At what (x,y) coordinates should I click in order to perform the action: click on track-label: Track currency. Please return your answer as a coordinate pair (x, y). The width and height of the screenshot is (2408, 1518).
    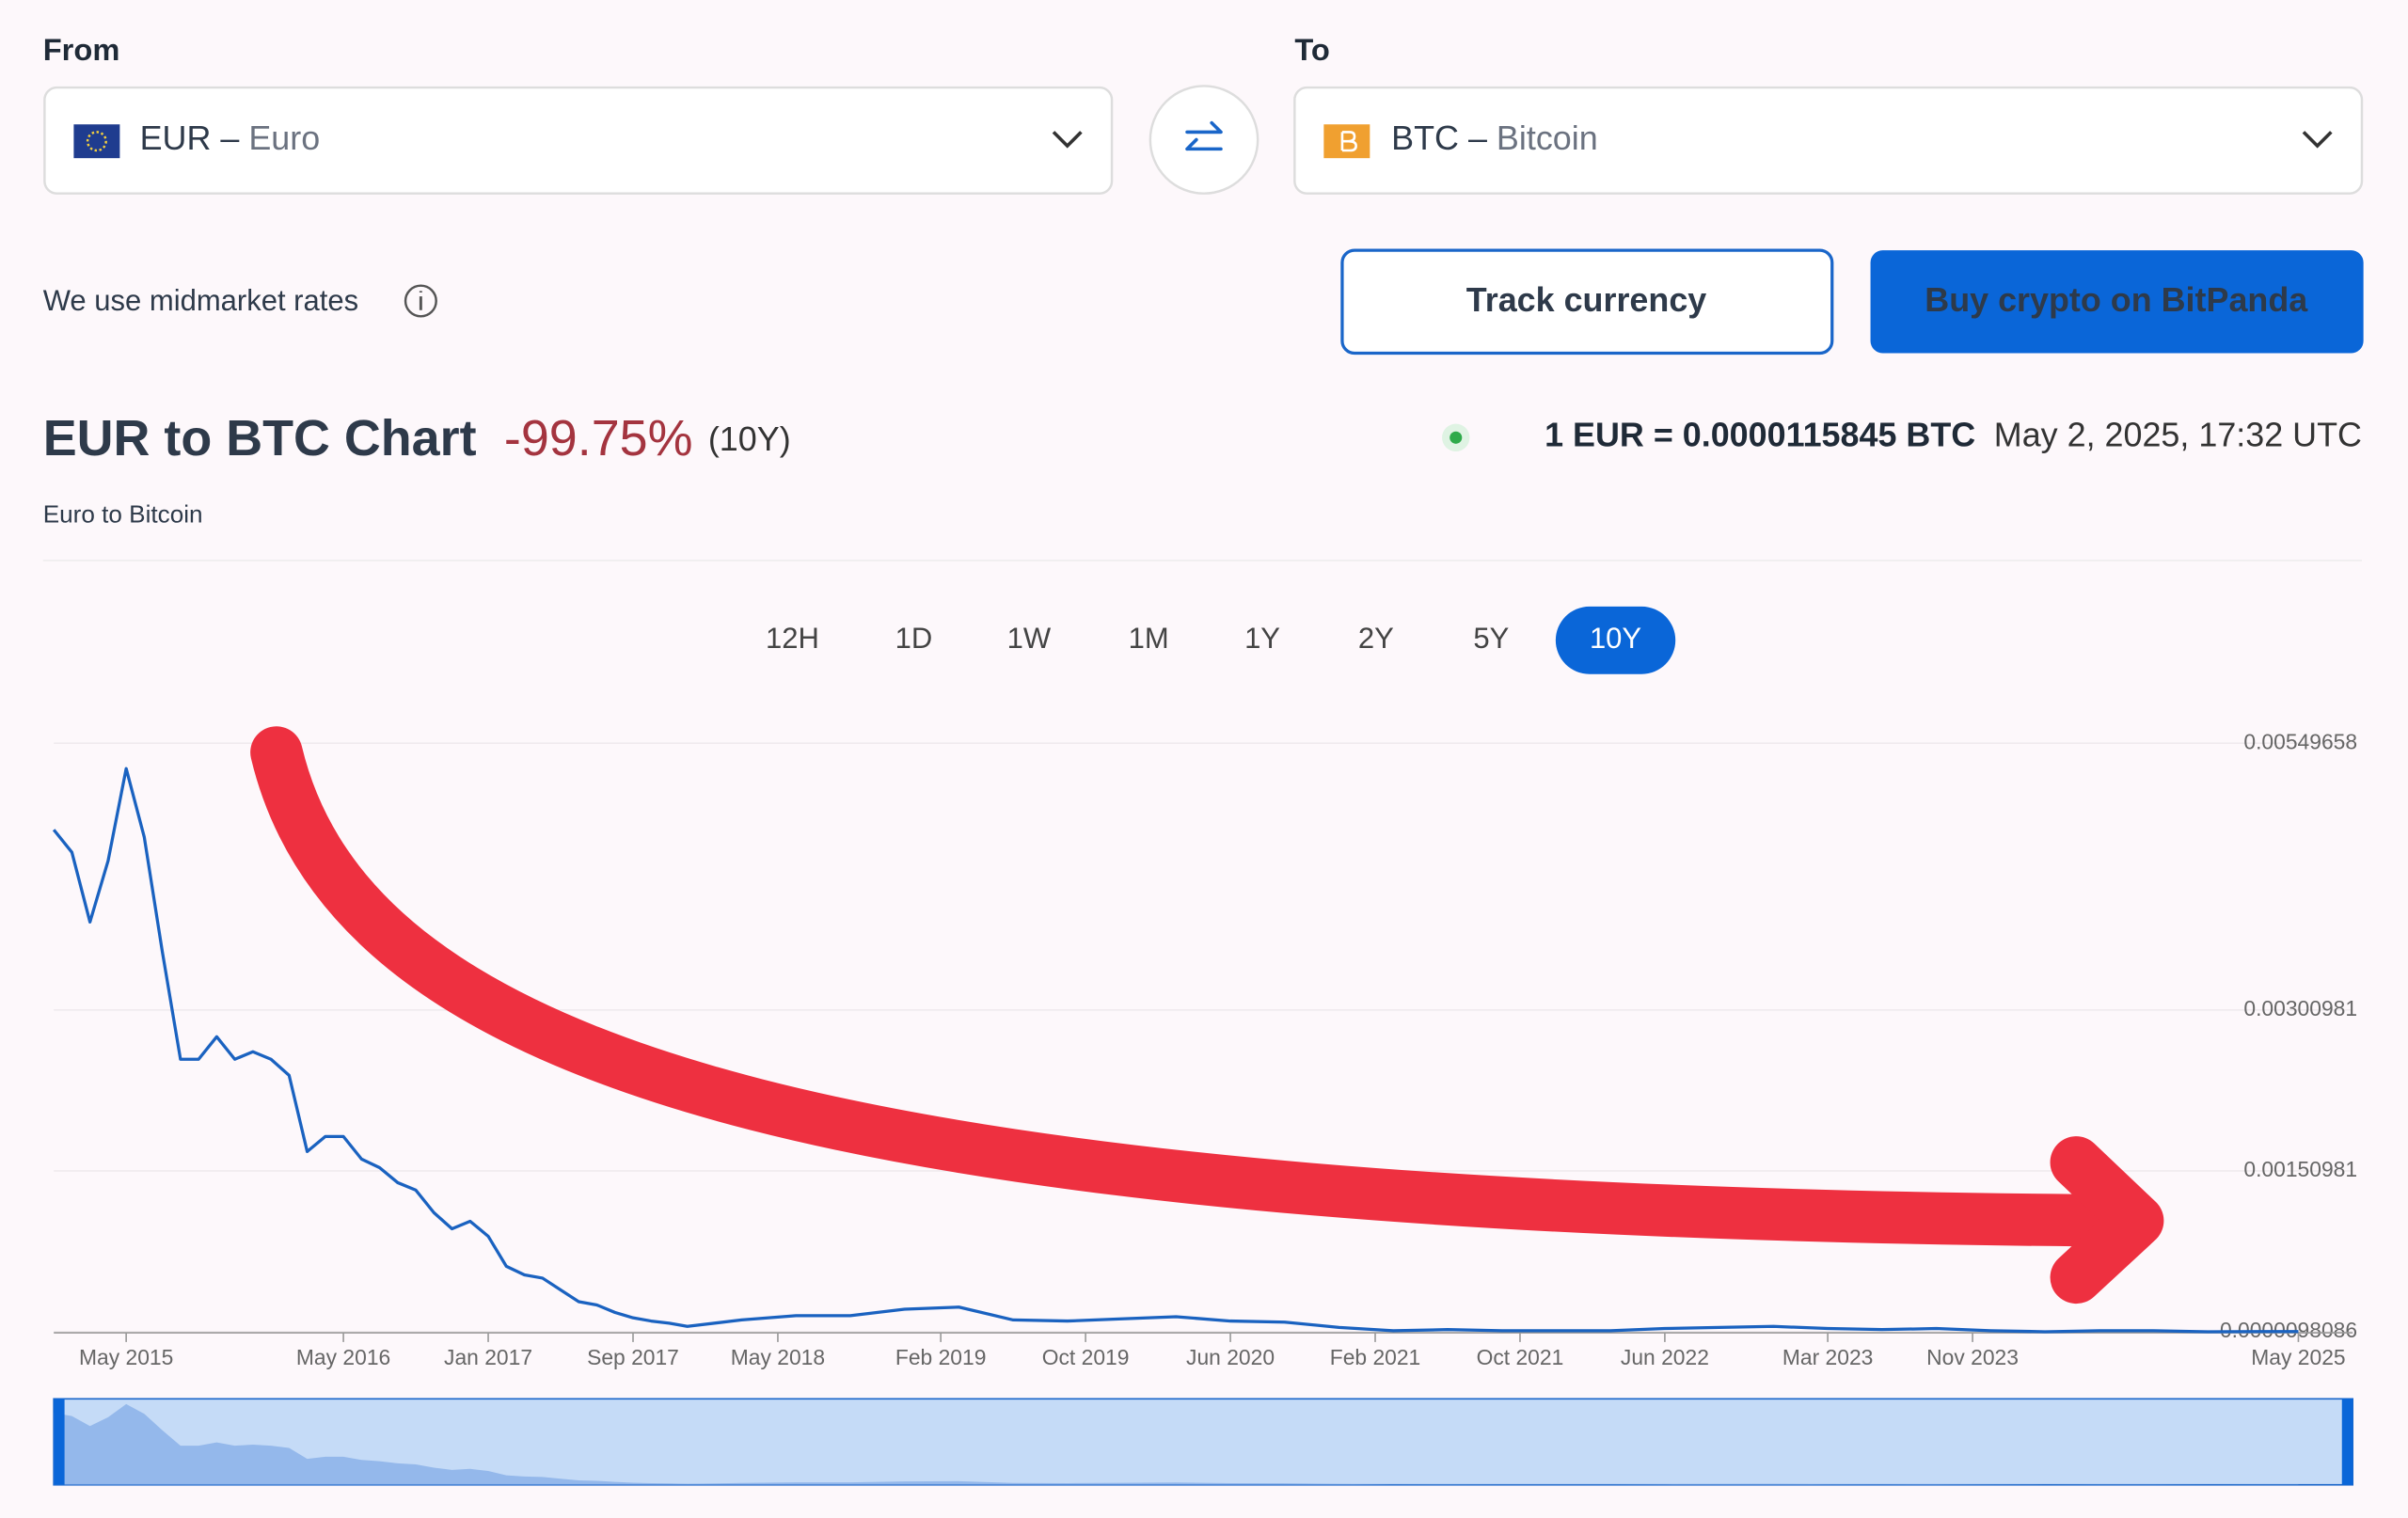
    Looking at the image, I should click on (1587, 300).